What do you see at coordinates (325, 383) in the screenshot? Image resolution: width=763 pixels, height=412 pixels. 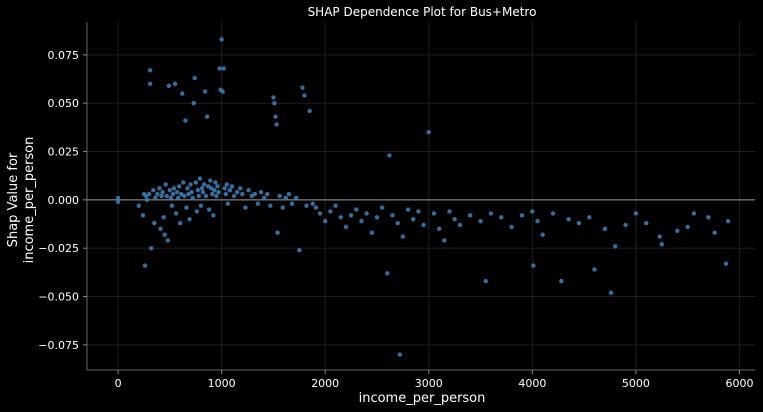 I see `x-tick-label-2: 2000` at bounding box center [325, 383].